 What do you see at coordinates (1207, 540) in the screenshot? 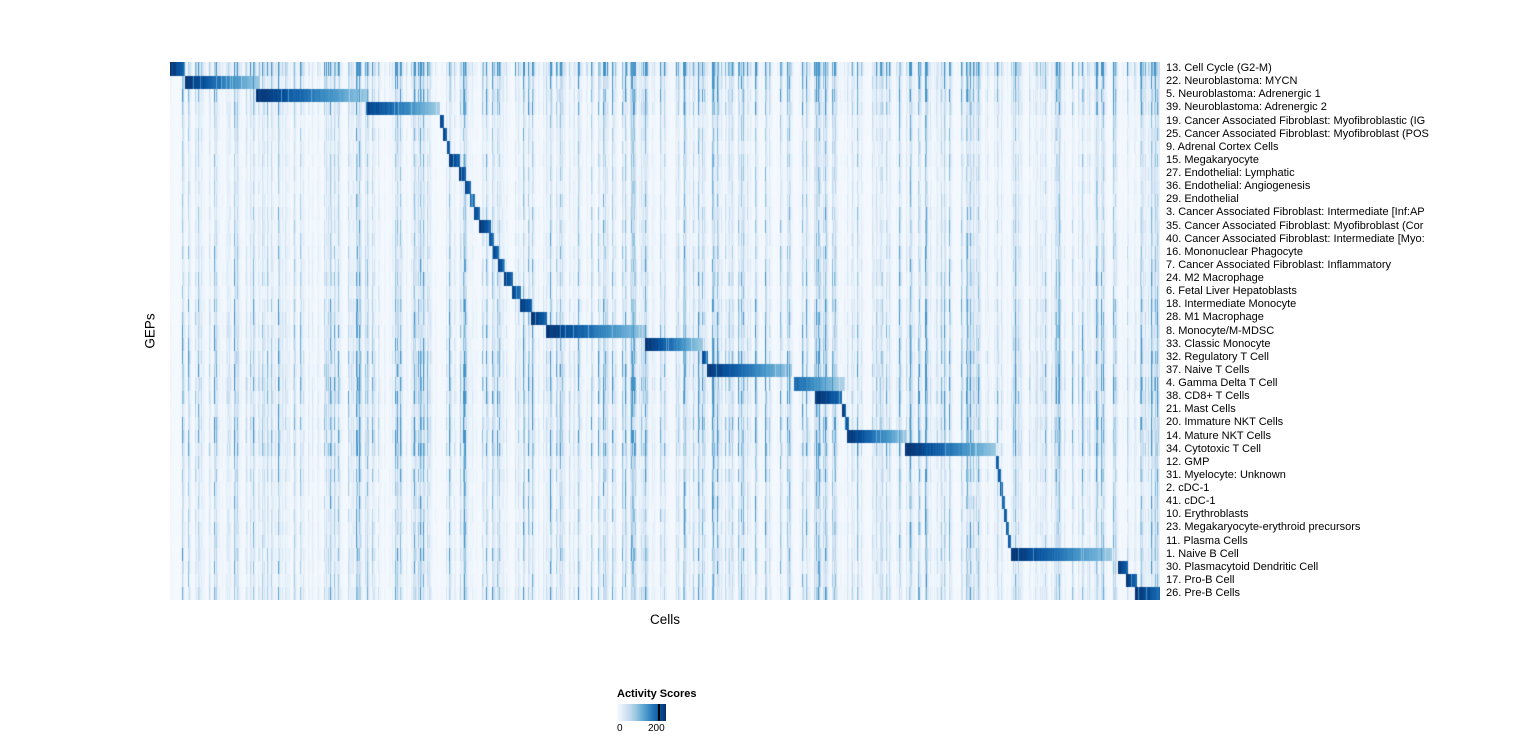
I see `row-label: 11. Plasma Cells` at bounding box center [1207, 540].